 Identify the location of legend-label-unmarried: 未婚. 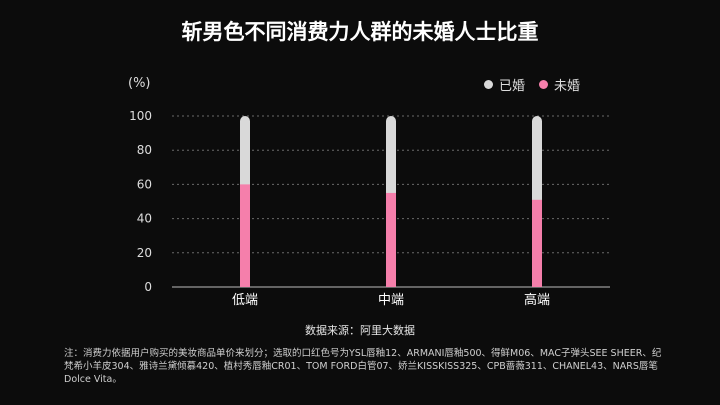
(567, 86).